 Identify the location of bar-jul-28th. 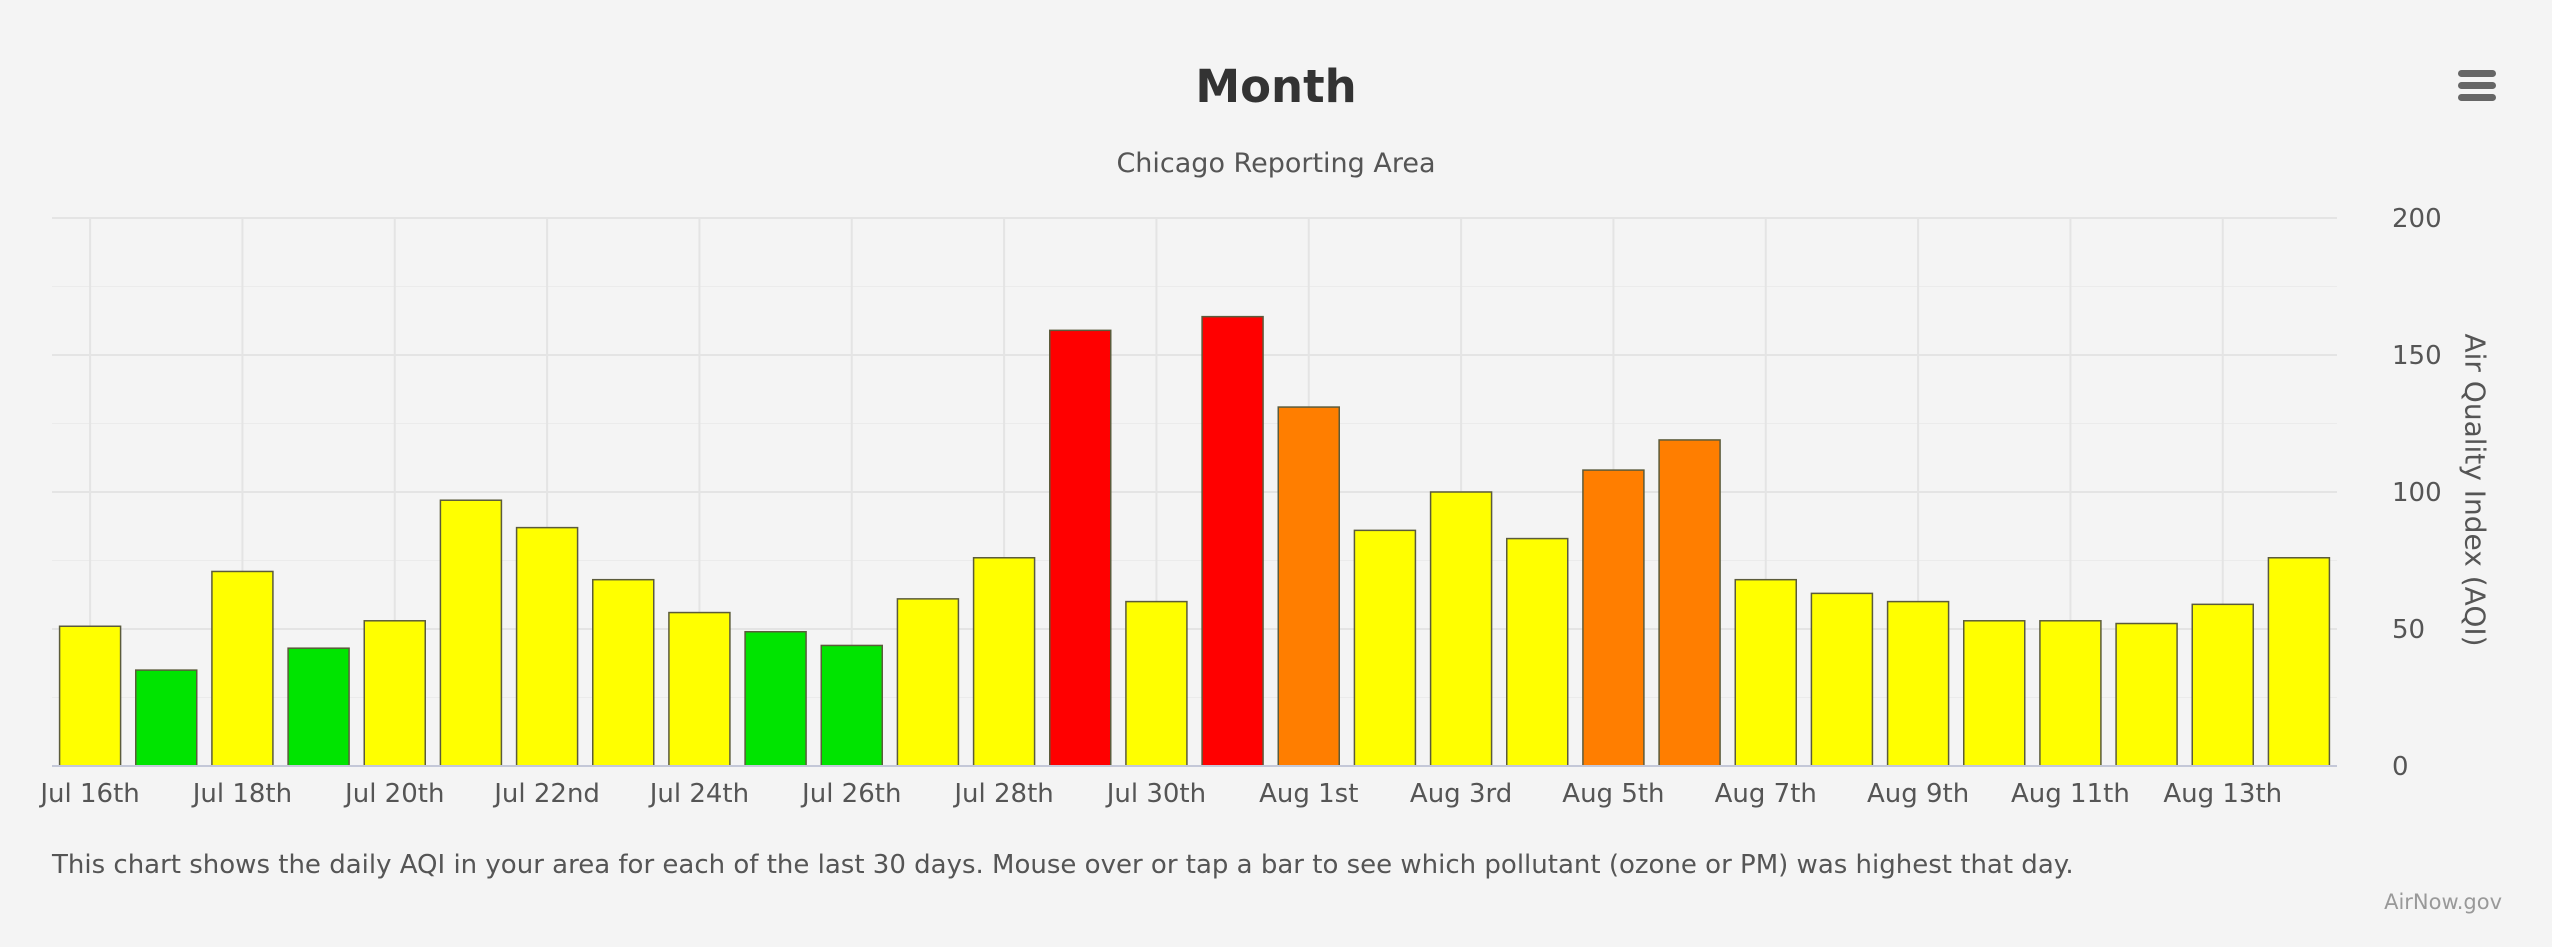
(1004, 662).